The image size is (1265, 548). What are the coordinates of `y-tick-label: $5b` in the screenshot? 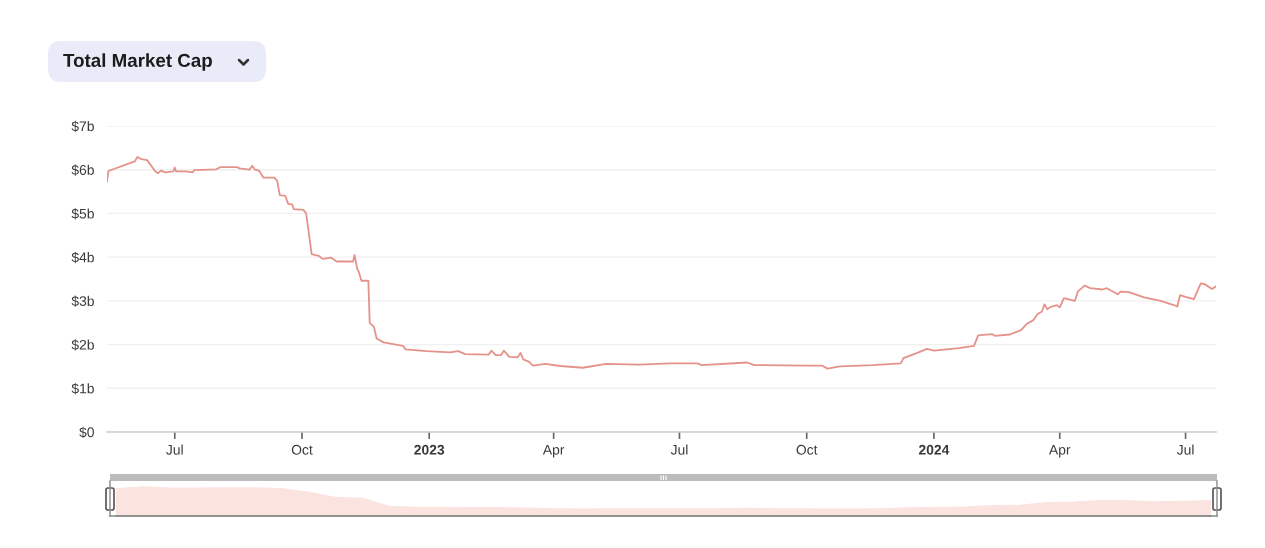 It's located at (82, 214).